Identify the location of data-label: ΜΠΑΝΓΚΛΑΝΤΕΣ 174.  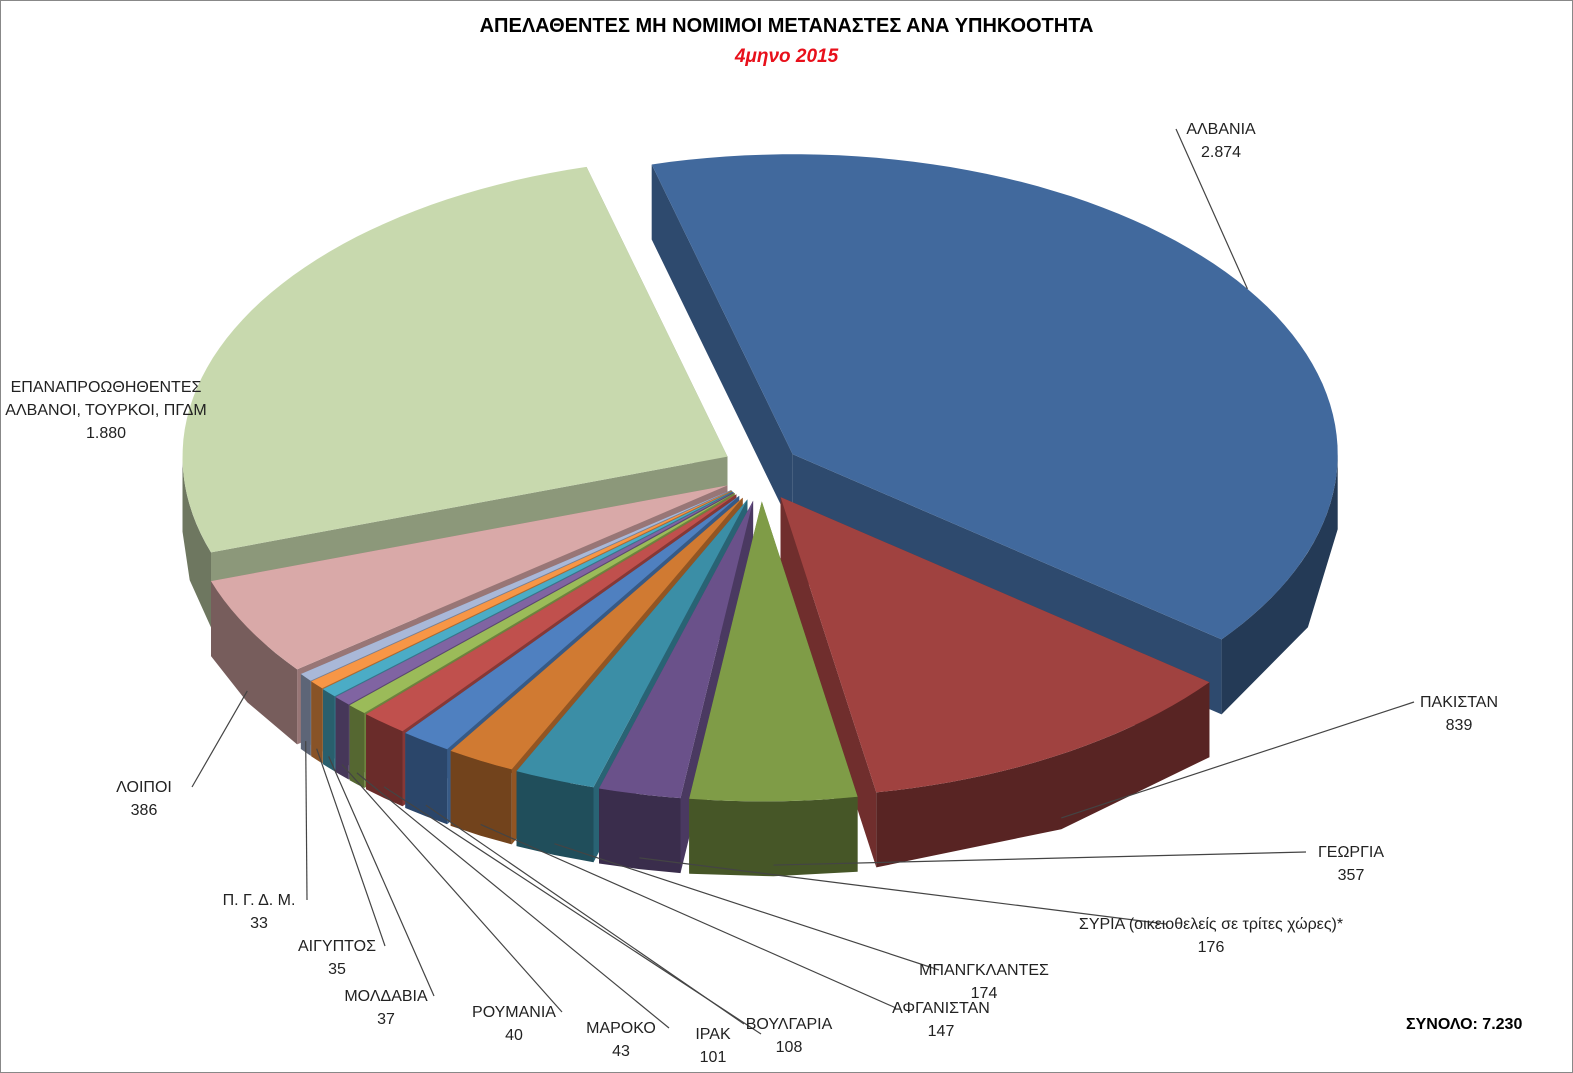
(984, 982).